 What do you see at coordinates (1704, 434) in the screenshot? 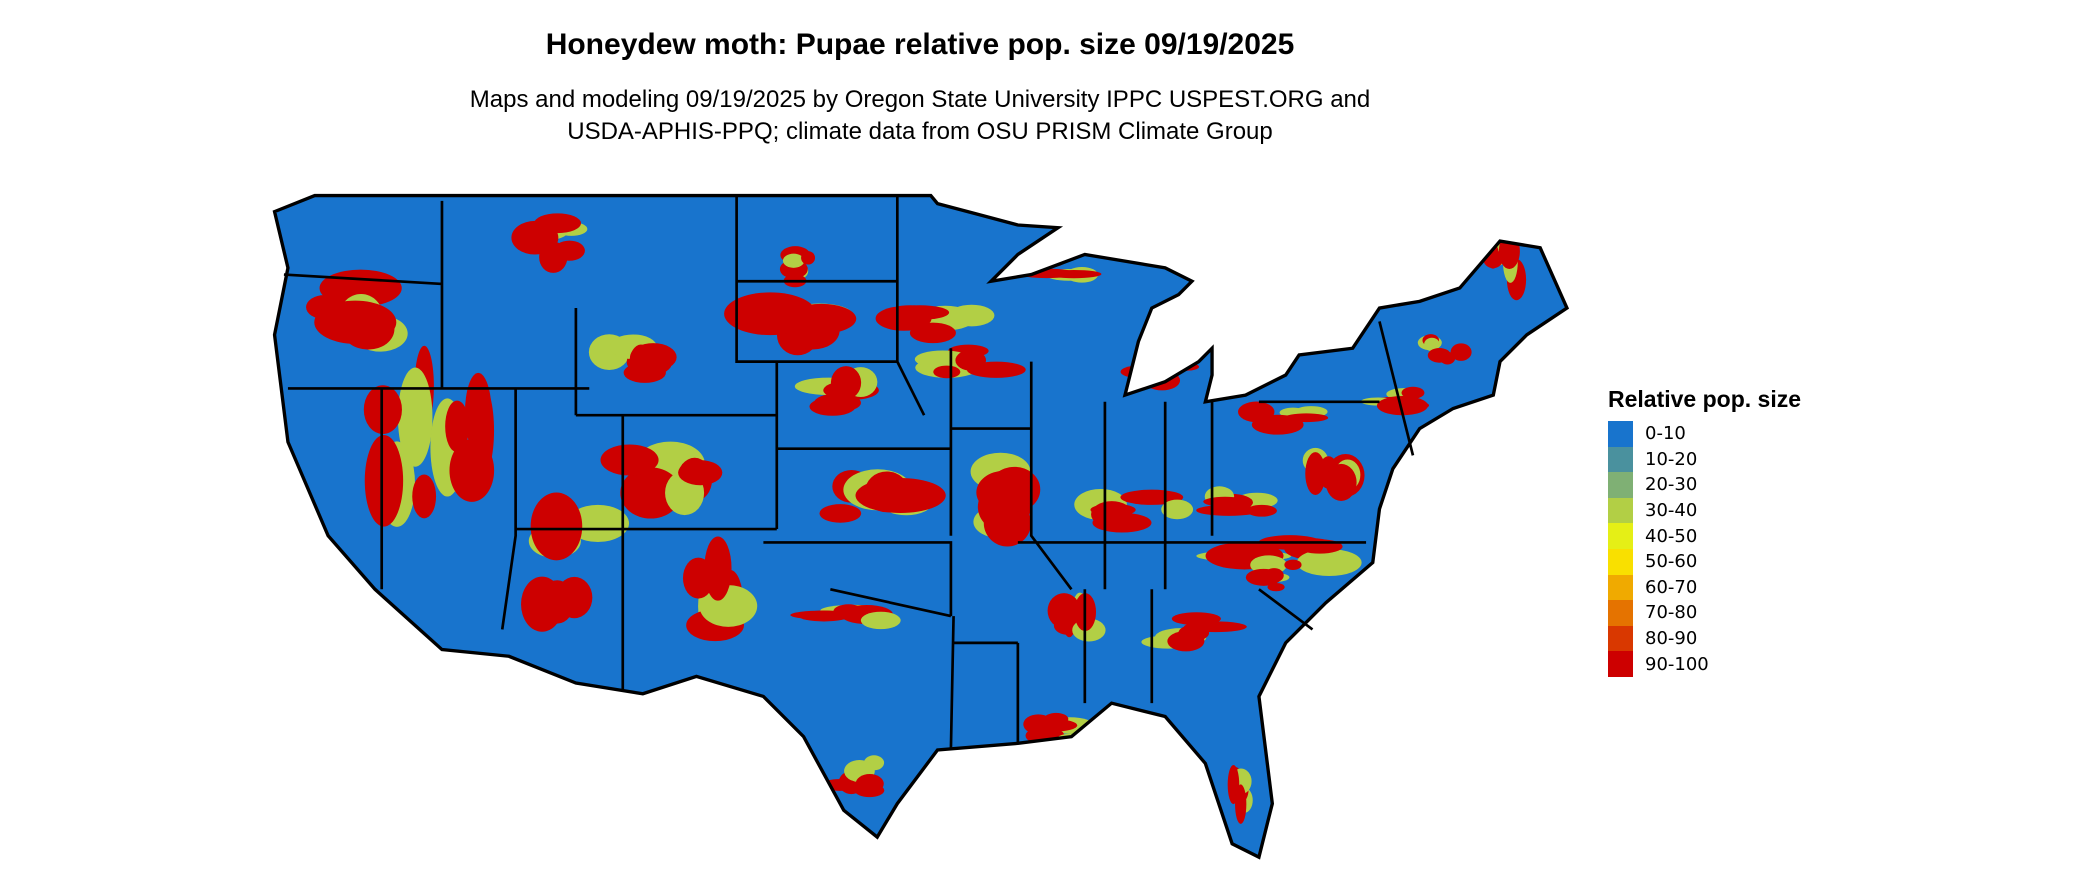
I see `legend-item: 0-10` at bounding box center [1704, 434].